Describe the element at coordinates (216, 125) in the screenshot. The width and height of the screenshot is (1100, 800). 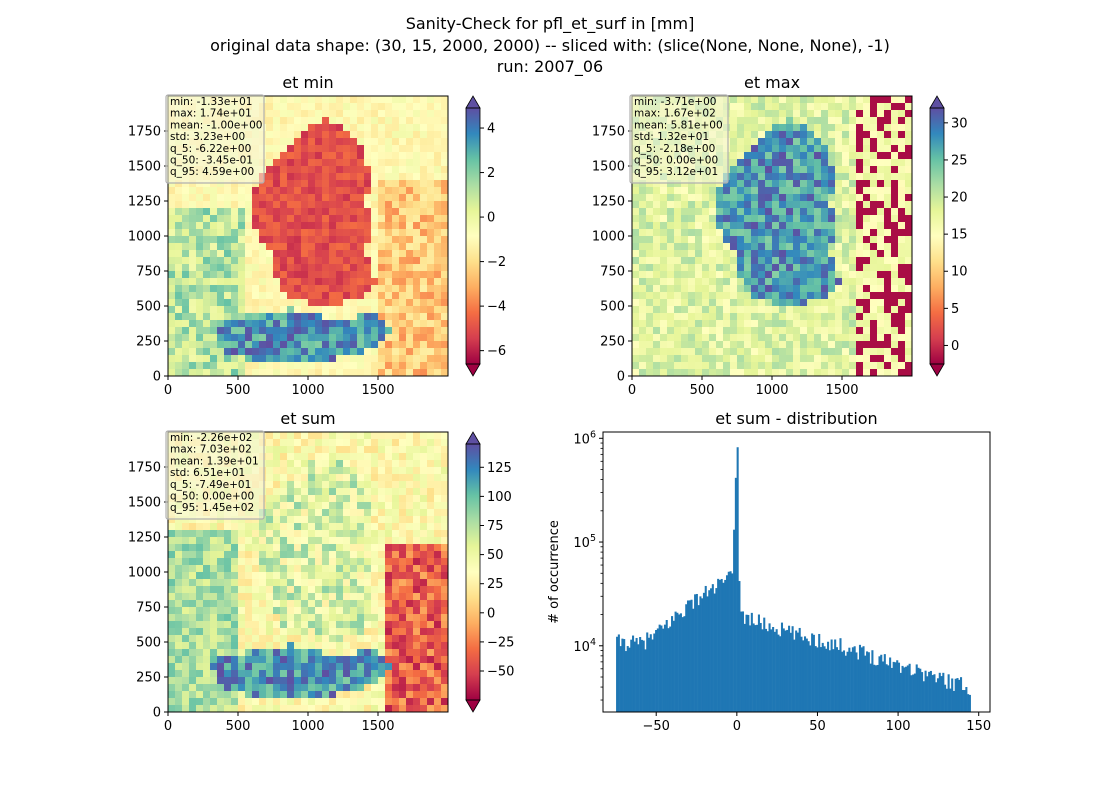
I see `stats-line: mean: -1.00e+00` at that location.